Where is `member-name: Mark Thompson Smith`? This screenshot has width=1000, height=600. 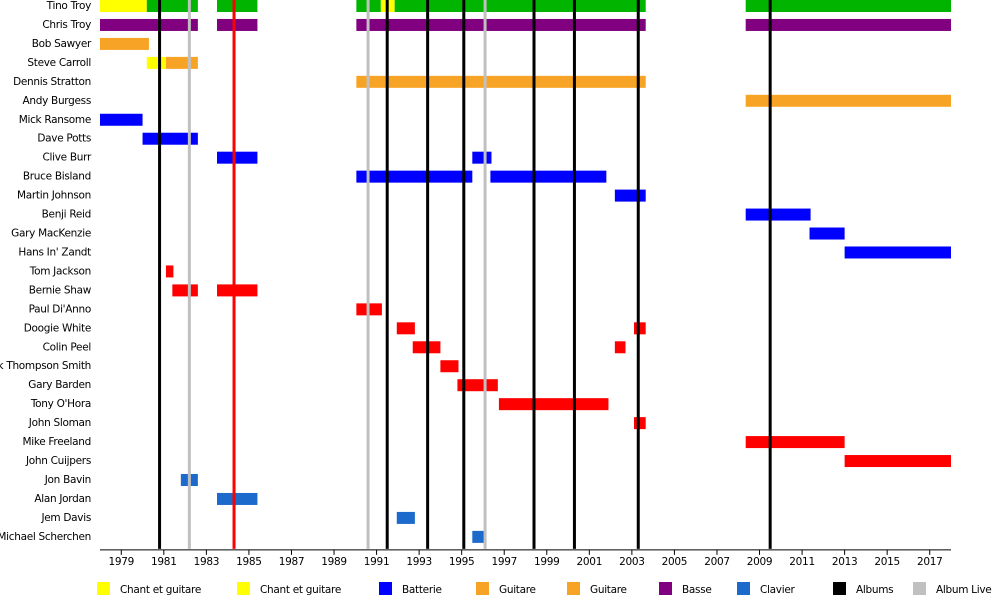
member-name: Mark Thompson Smith is located at coordinates (45, 366).